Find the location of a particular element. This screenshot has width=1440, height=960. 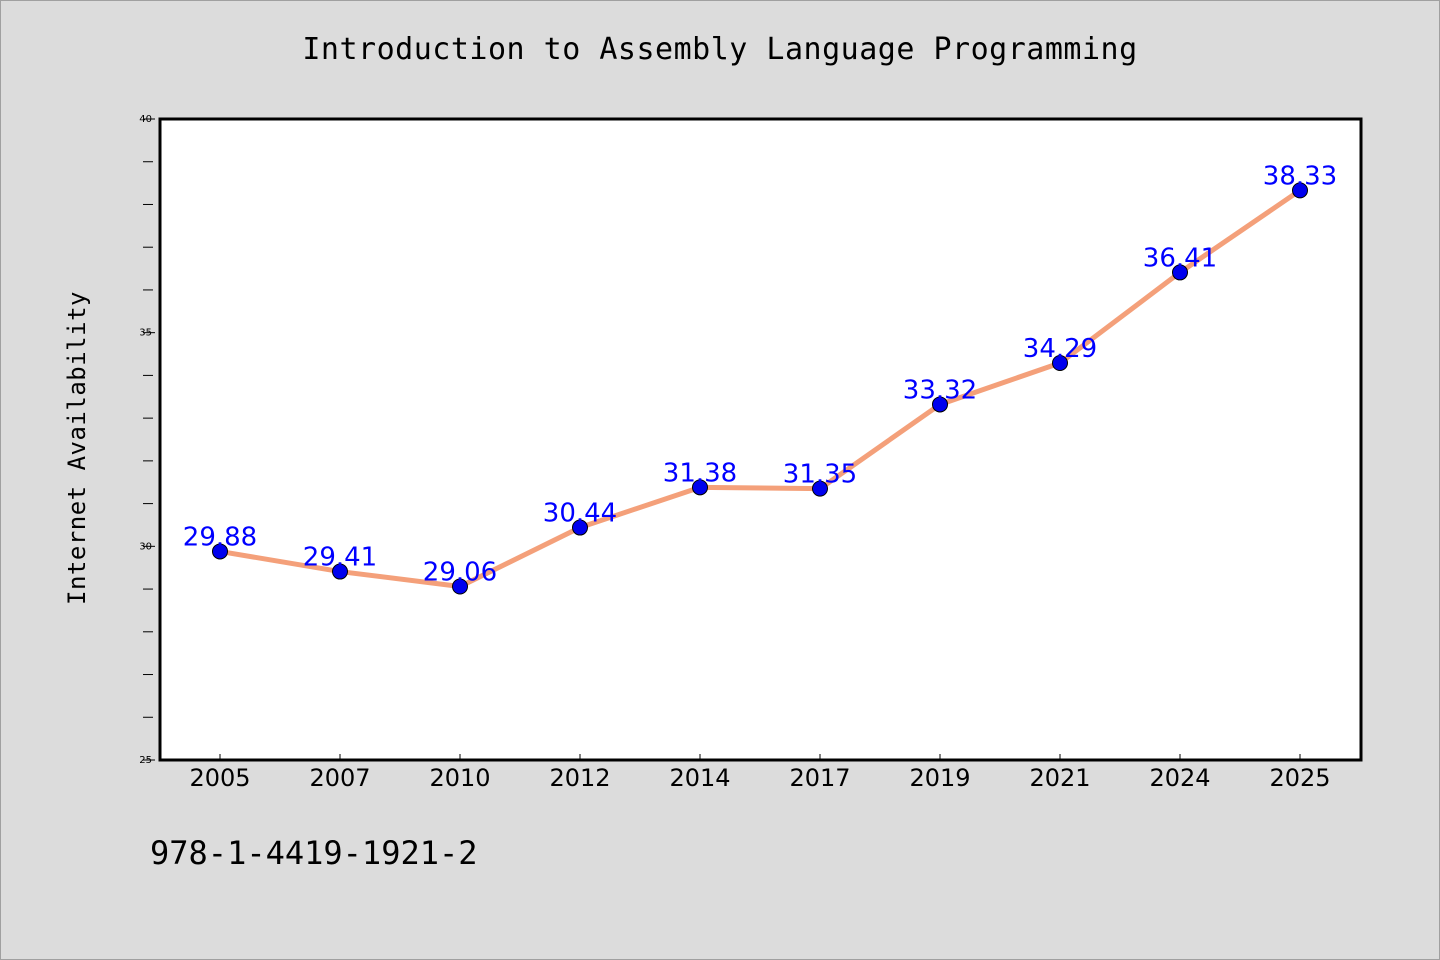

x-tick-label: 2025 is located at coordinates (1299, 778).